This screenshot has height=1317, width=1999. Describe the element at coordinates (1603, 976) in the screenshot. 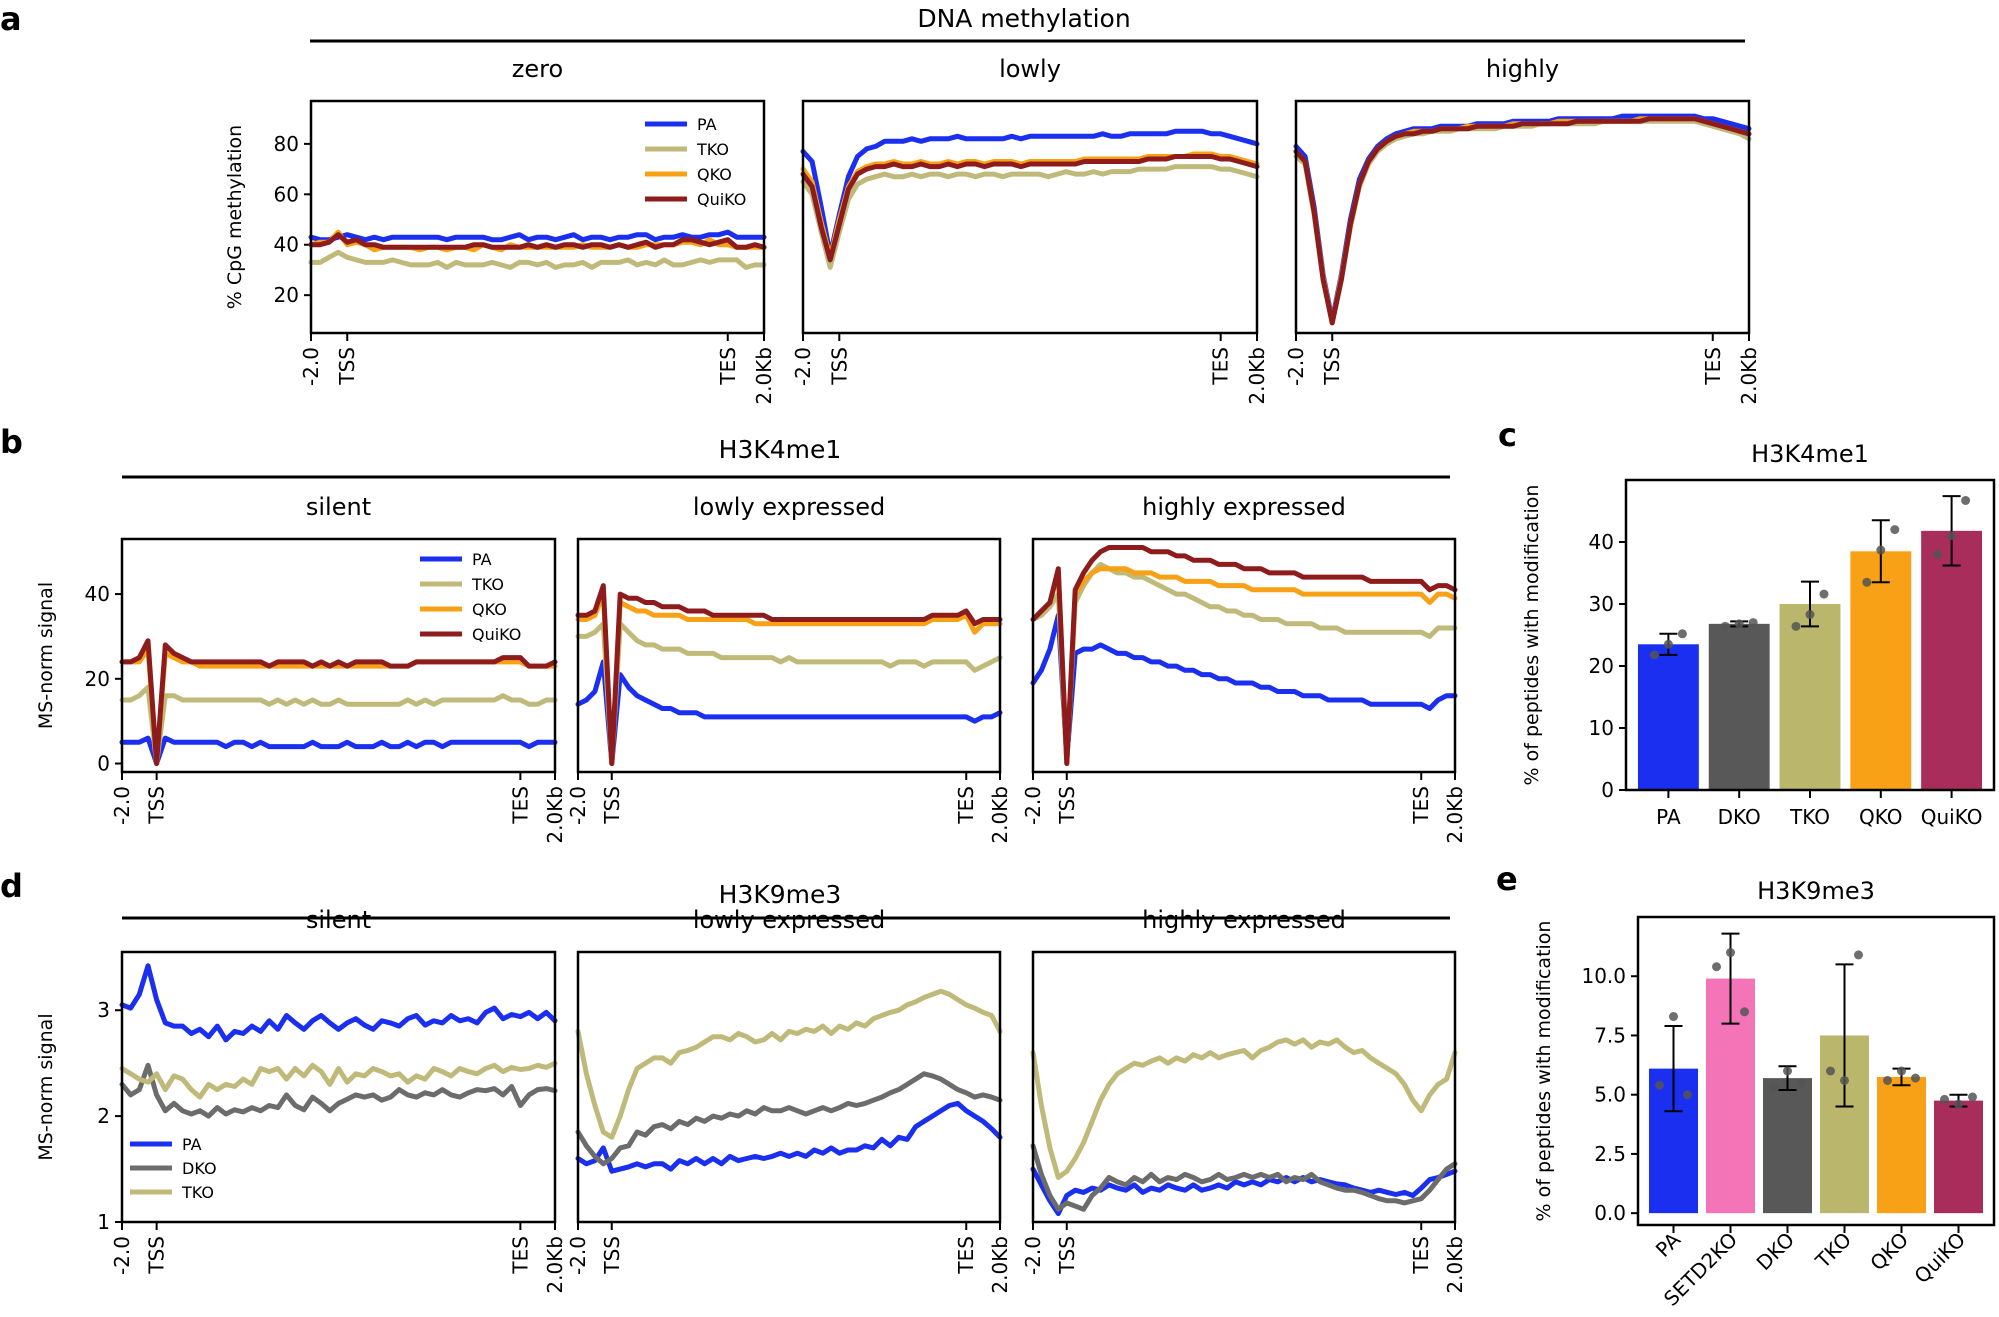

I see `y-tick-label: 10.0` at that location.